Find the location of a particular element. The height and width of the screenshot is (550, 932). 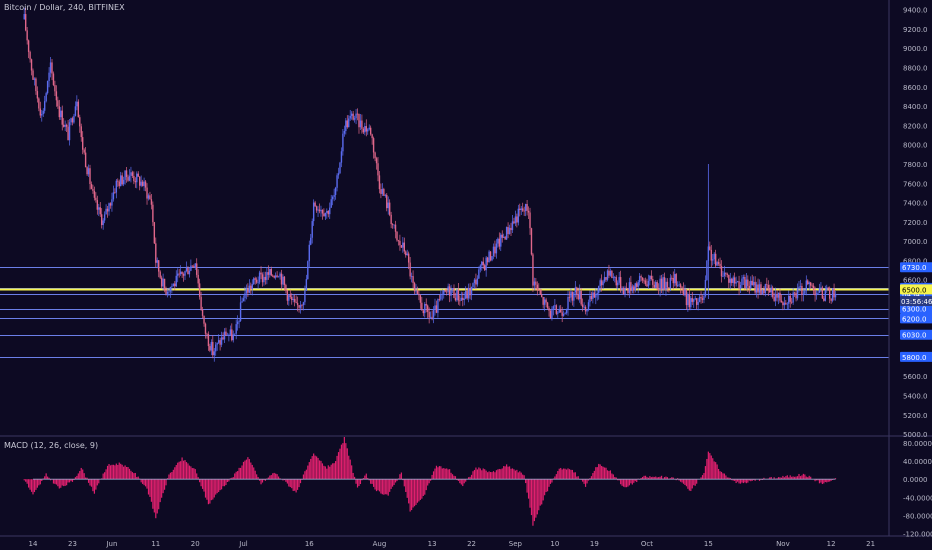

time-tick-label: Nov is located at coordinates (783, 544).